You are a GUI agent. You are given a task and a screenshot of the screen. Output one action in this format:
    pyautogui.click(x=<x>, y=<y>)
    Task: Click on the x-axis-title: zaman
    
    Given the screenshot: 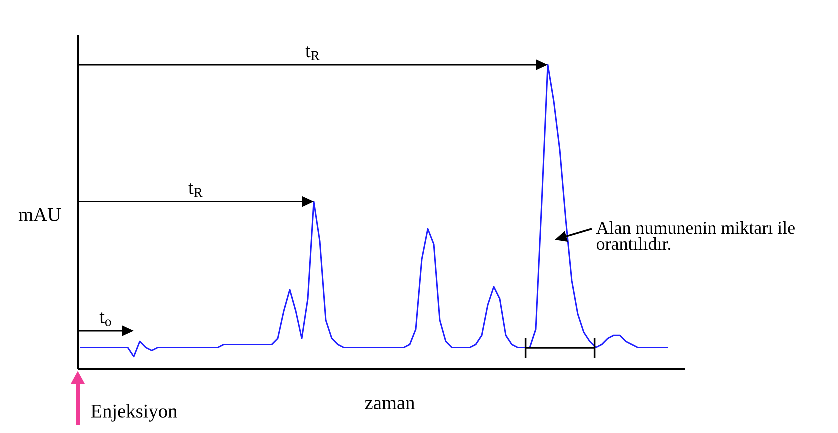 What is the action you would take?
    pyautogui.click(x=390, y=405)
    